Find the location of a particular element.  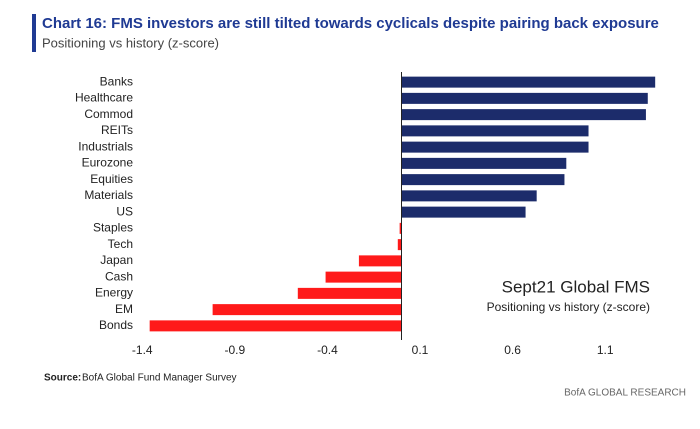

y-tick-label: Eurozone is located at coordinates (108, 163).